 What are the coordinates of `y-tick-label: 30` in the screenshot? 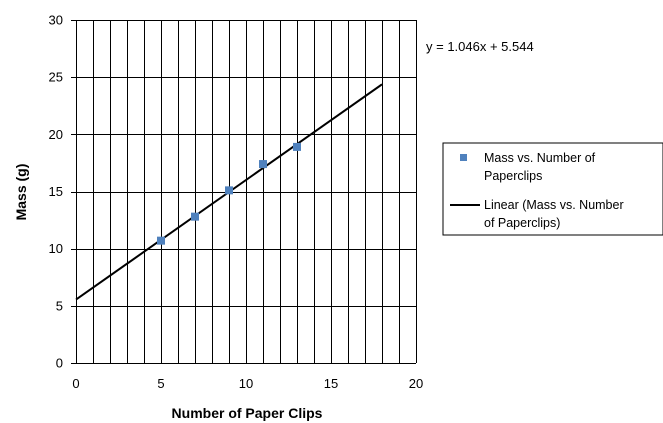 It's located at (56, 20).